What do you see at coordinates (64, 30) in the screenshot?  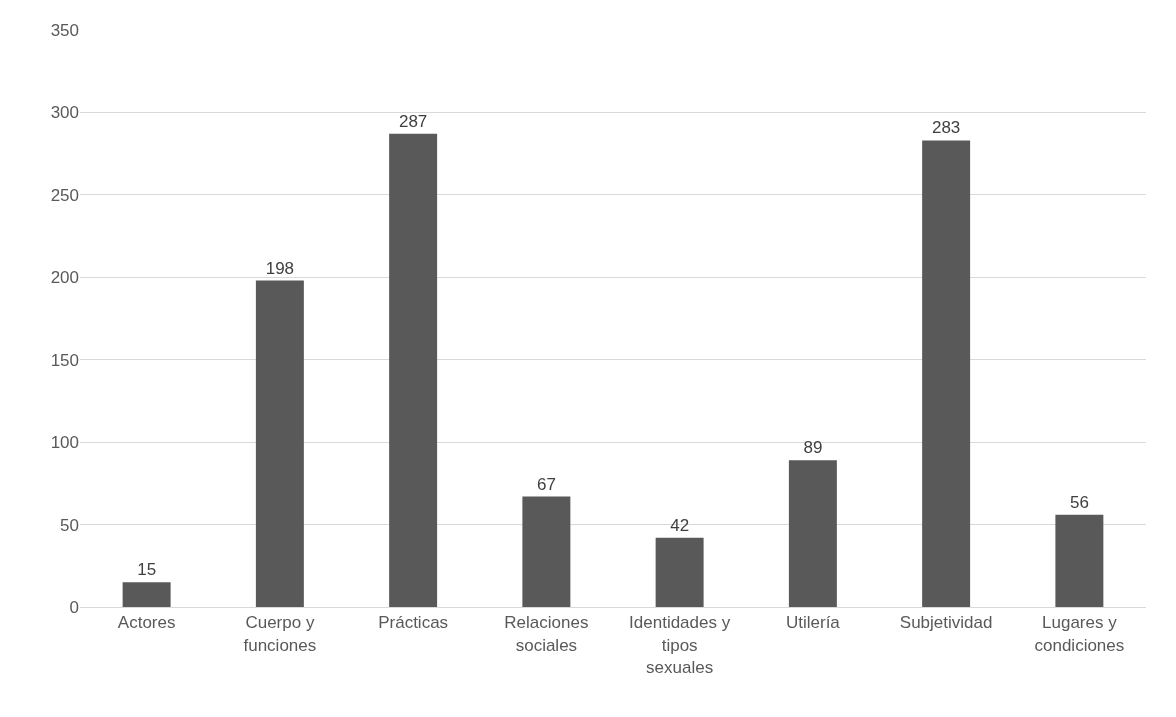 I see `y-tick-label: 350` at bounding box center [64, 30].